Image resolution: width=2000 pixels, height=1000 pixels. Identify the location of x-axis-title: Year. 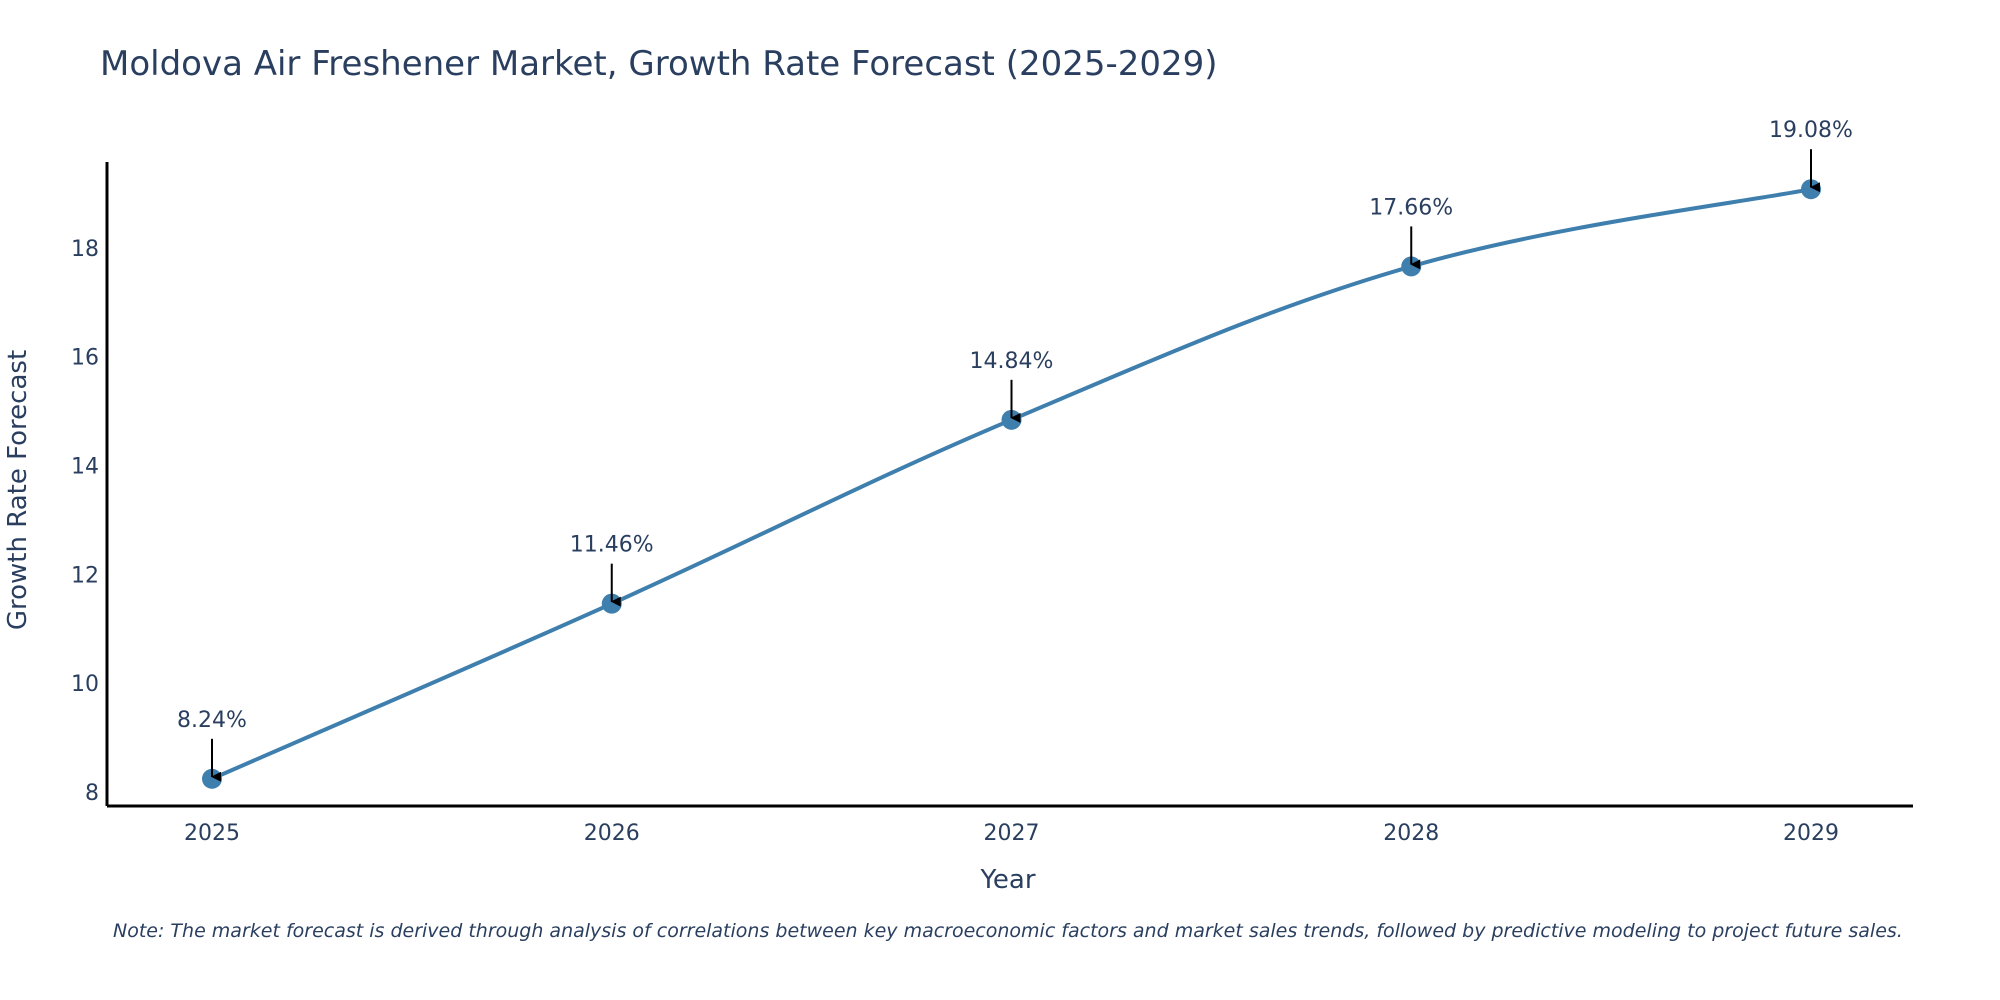
(1007, 880).